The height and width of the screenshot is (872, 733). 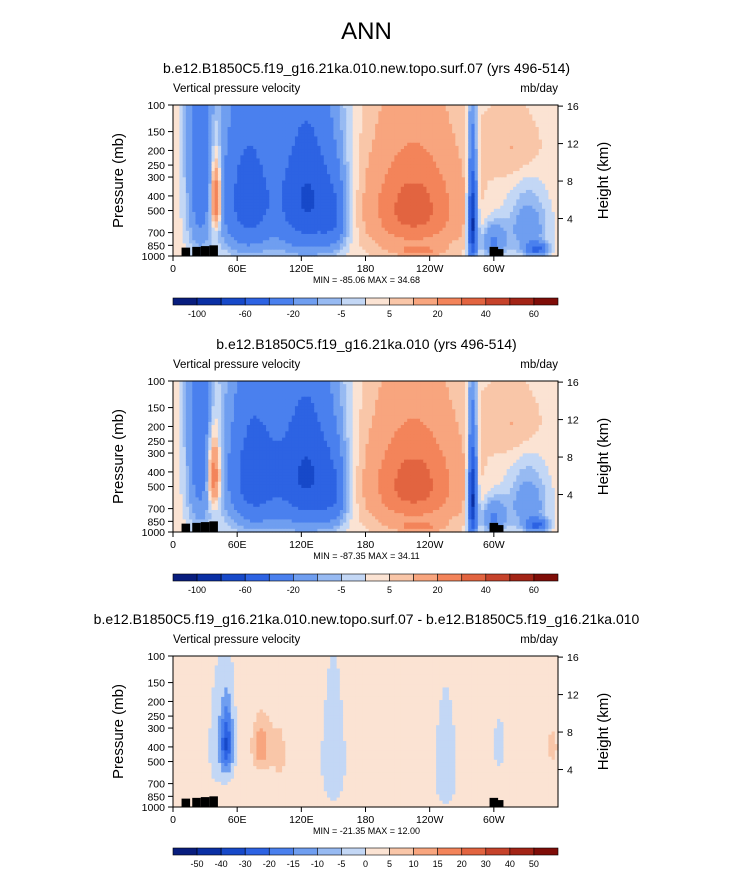 I want to click on page-title: ANN, so click(x=366, y=31).